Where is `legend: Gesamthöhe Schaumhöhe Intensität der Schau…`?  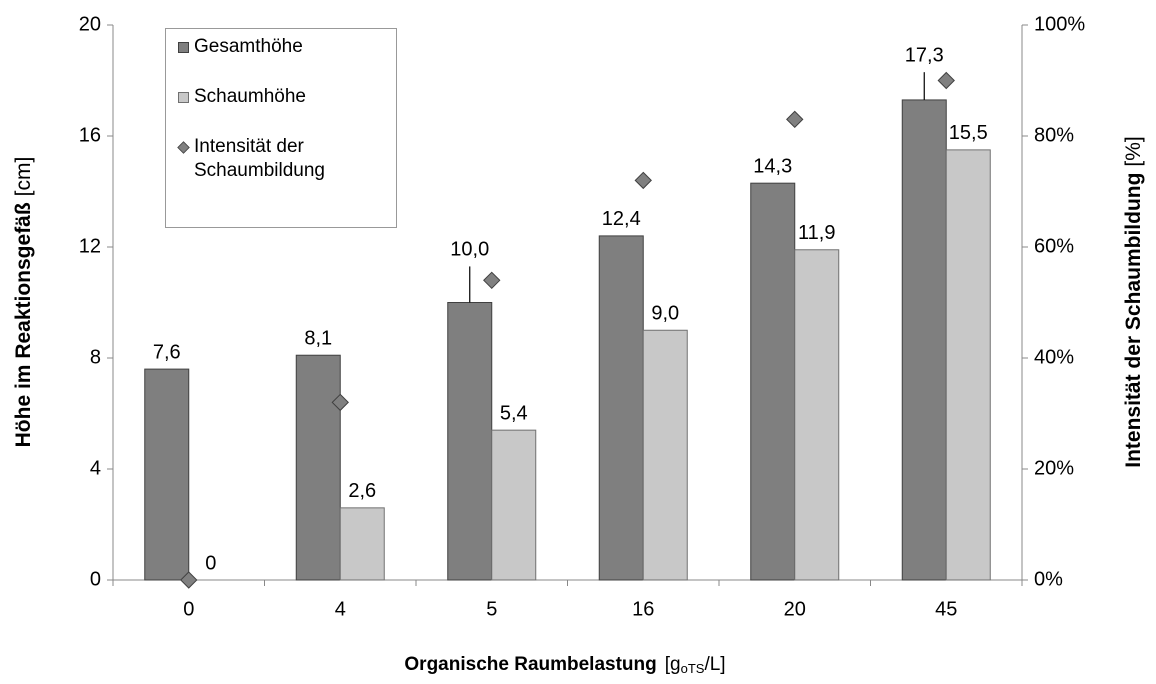 legend: Gesamthöhe Schaumhöhe Intensität der Schau… is located at coordinates (281, 128).